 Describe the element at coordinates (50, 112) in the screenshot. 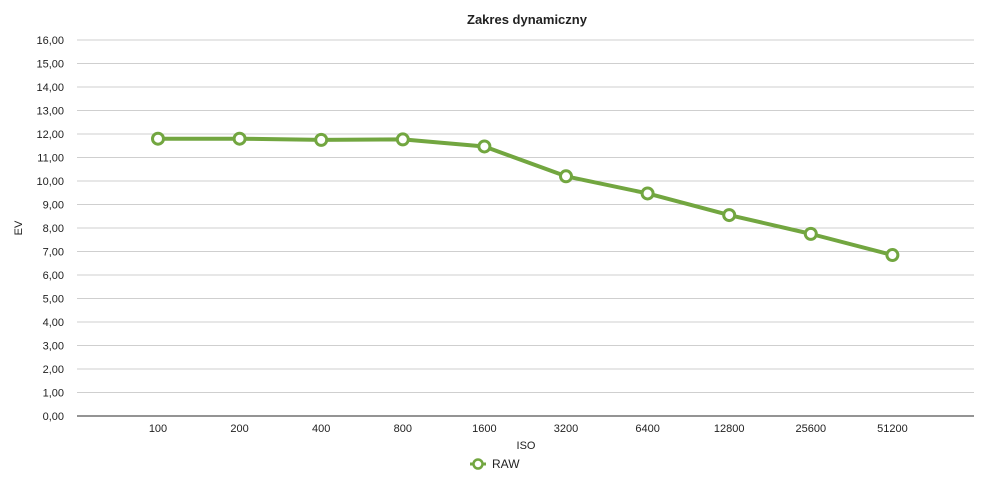

I see `y-tick-label: 13,00` at that location.